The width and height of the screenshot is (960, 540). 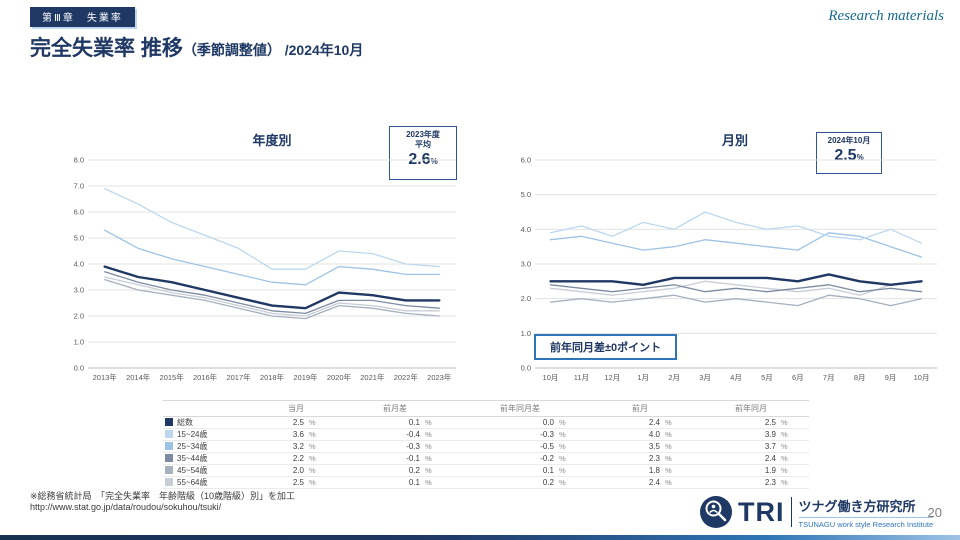 What do you see at coordinates (79, 264) in the screenshot?
I see `y-axis-tick: 4.0` at bounding box center [79, 264].